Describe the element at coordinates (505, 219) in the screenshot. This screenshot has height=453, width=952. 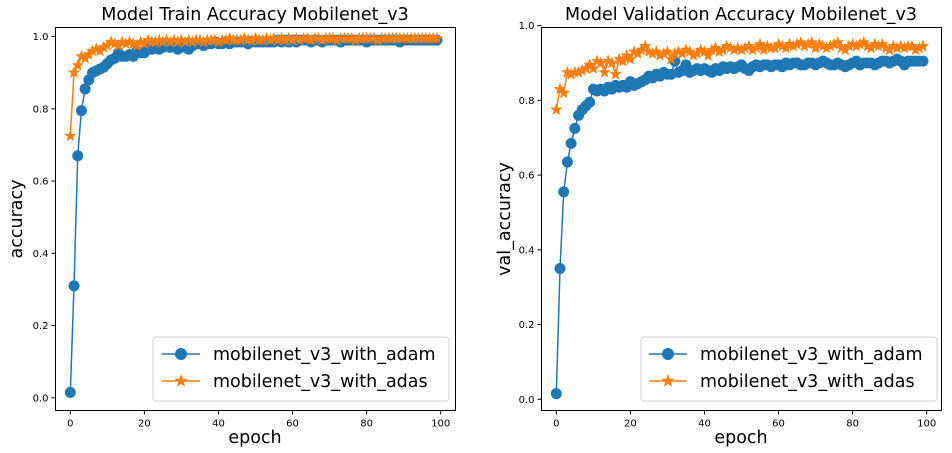
I see `y-axis-label: val_accuracy` at that location.